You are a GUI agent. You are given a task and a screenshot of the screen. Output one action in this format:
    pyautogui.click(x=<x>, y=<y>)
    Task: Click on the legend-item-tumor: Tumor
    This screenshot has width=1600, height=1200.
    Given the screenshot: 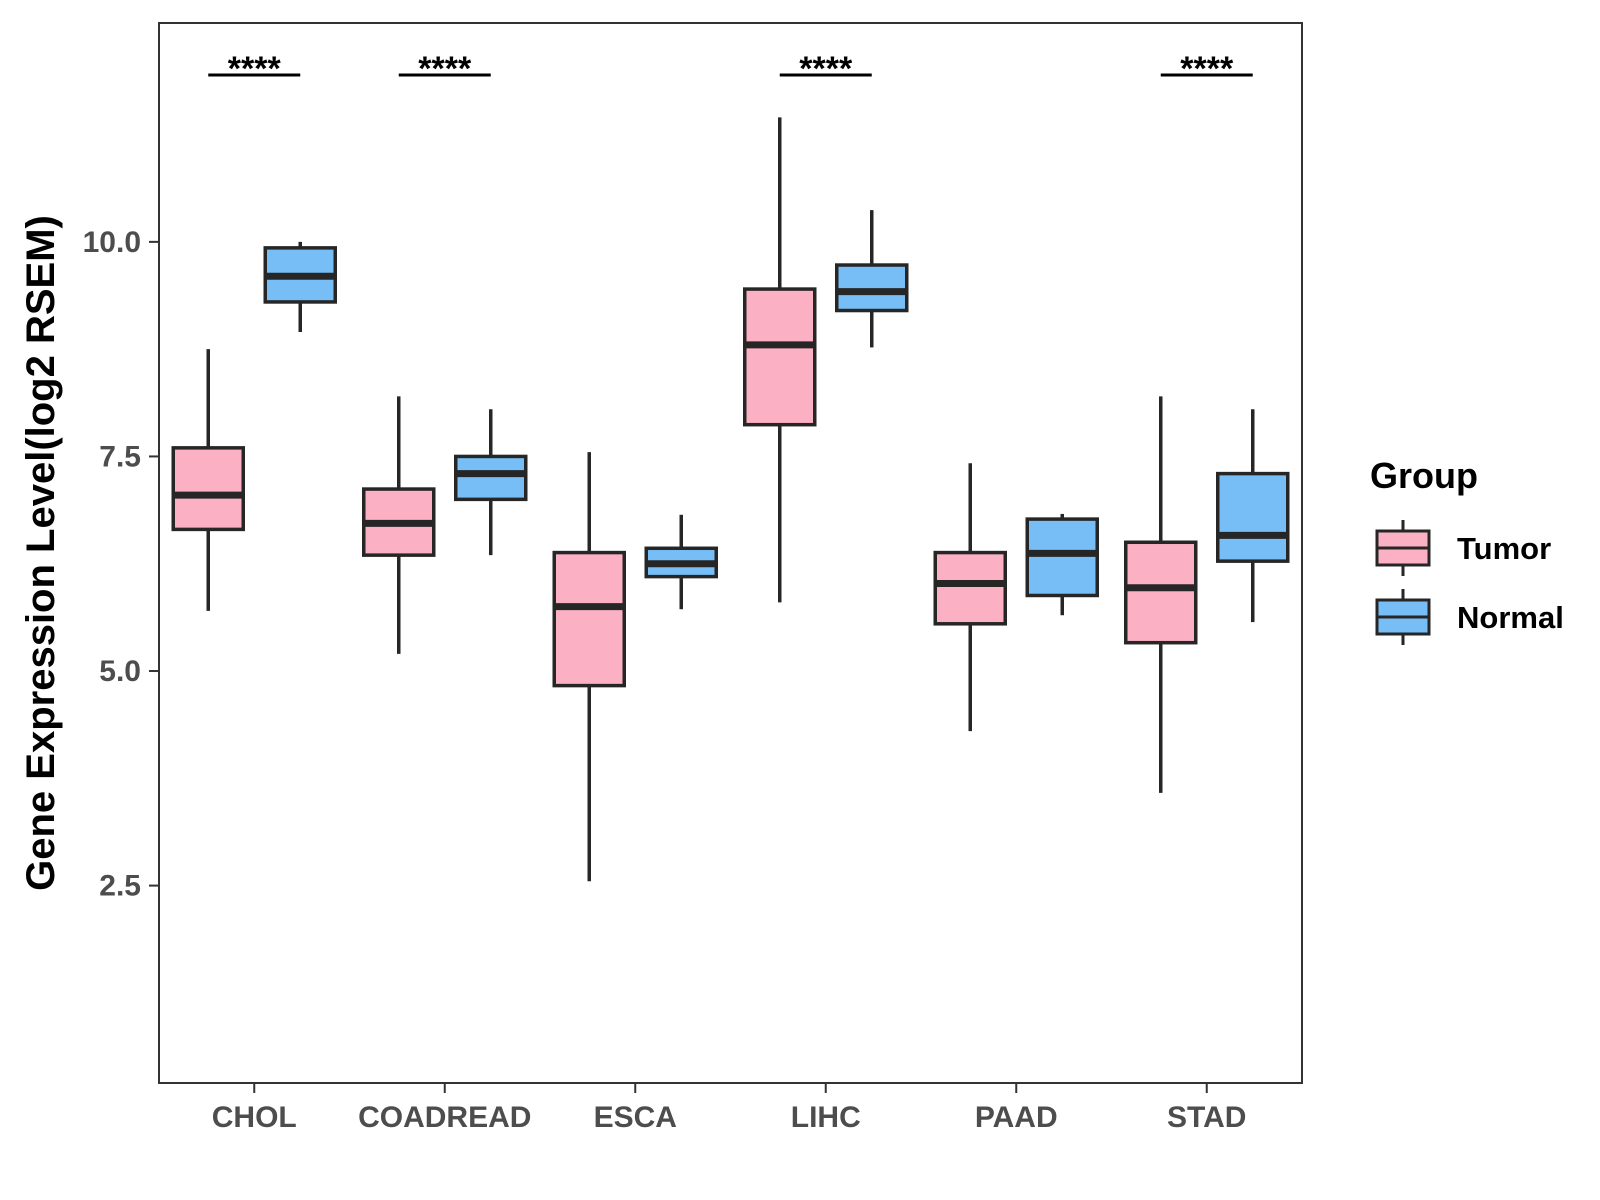 What is the action you would take?
    pyautogui.click(x=1463, y=548)
    